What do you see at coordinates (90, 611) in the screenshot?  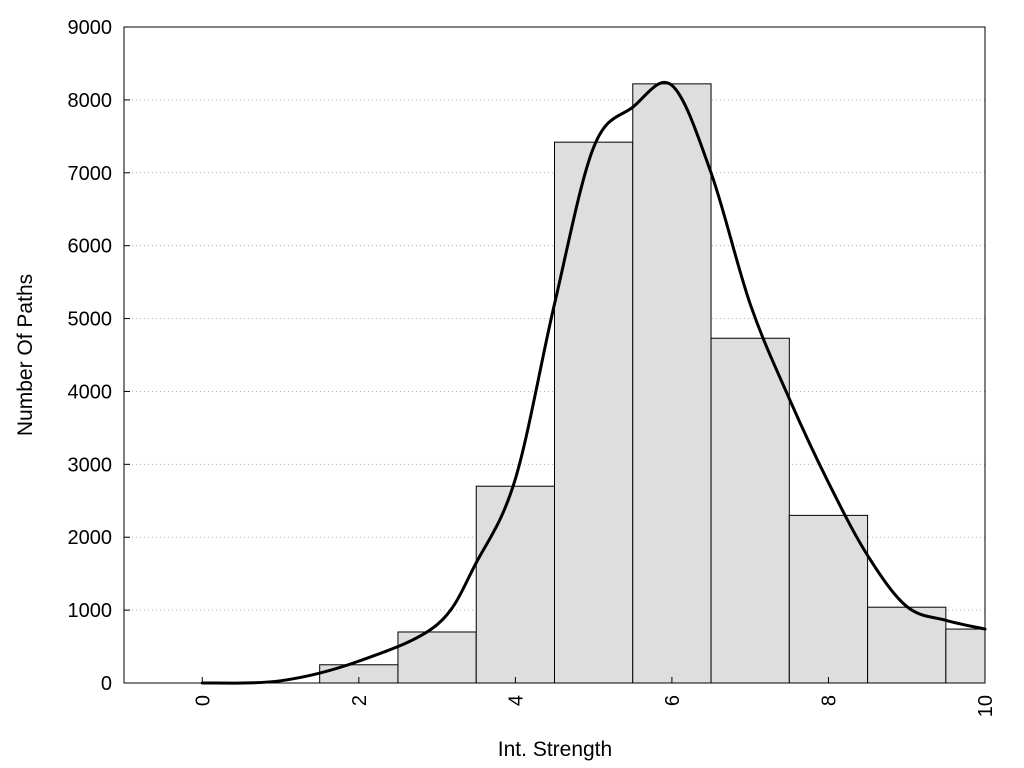 I see `y-tick-label: 1000` at bounding box center [90, 611].